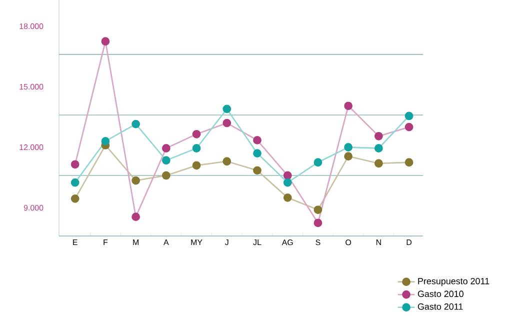 The height and width of the screenshot is (327, 526). What do you see at coordinates (440, 306) in the screenshot?
I see `legend-label: Gasto 2011` at bounding box center [440, 306].